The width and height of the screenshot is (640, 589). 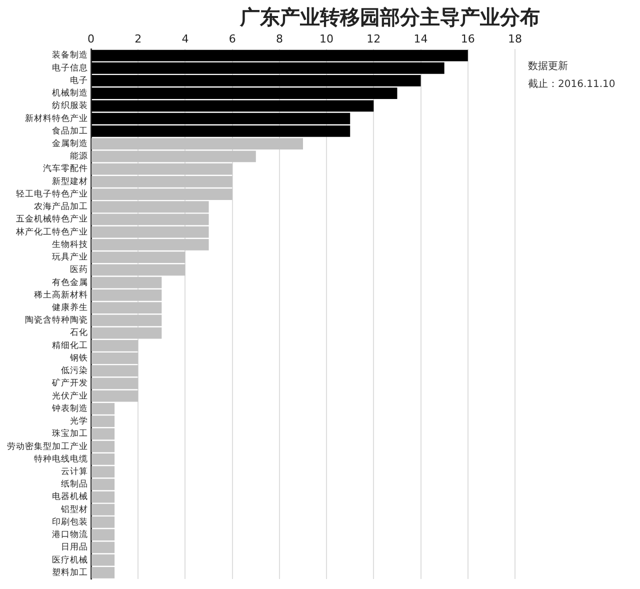 What do you see at coordinates (70, 534) in the screenshot?
I see `y-tick-label: 港口物流` at bounding box center [70, 534].